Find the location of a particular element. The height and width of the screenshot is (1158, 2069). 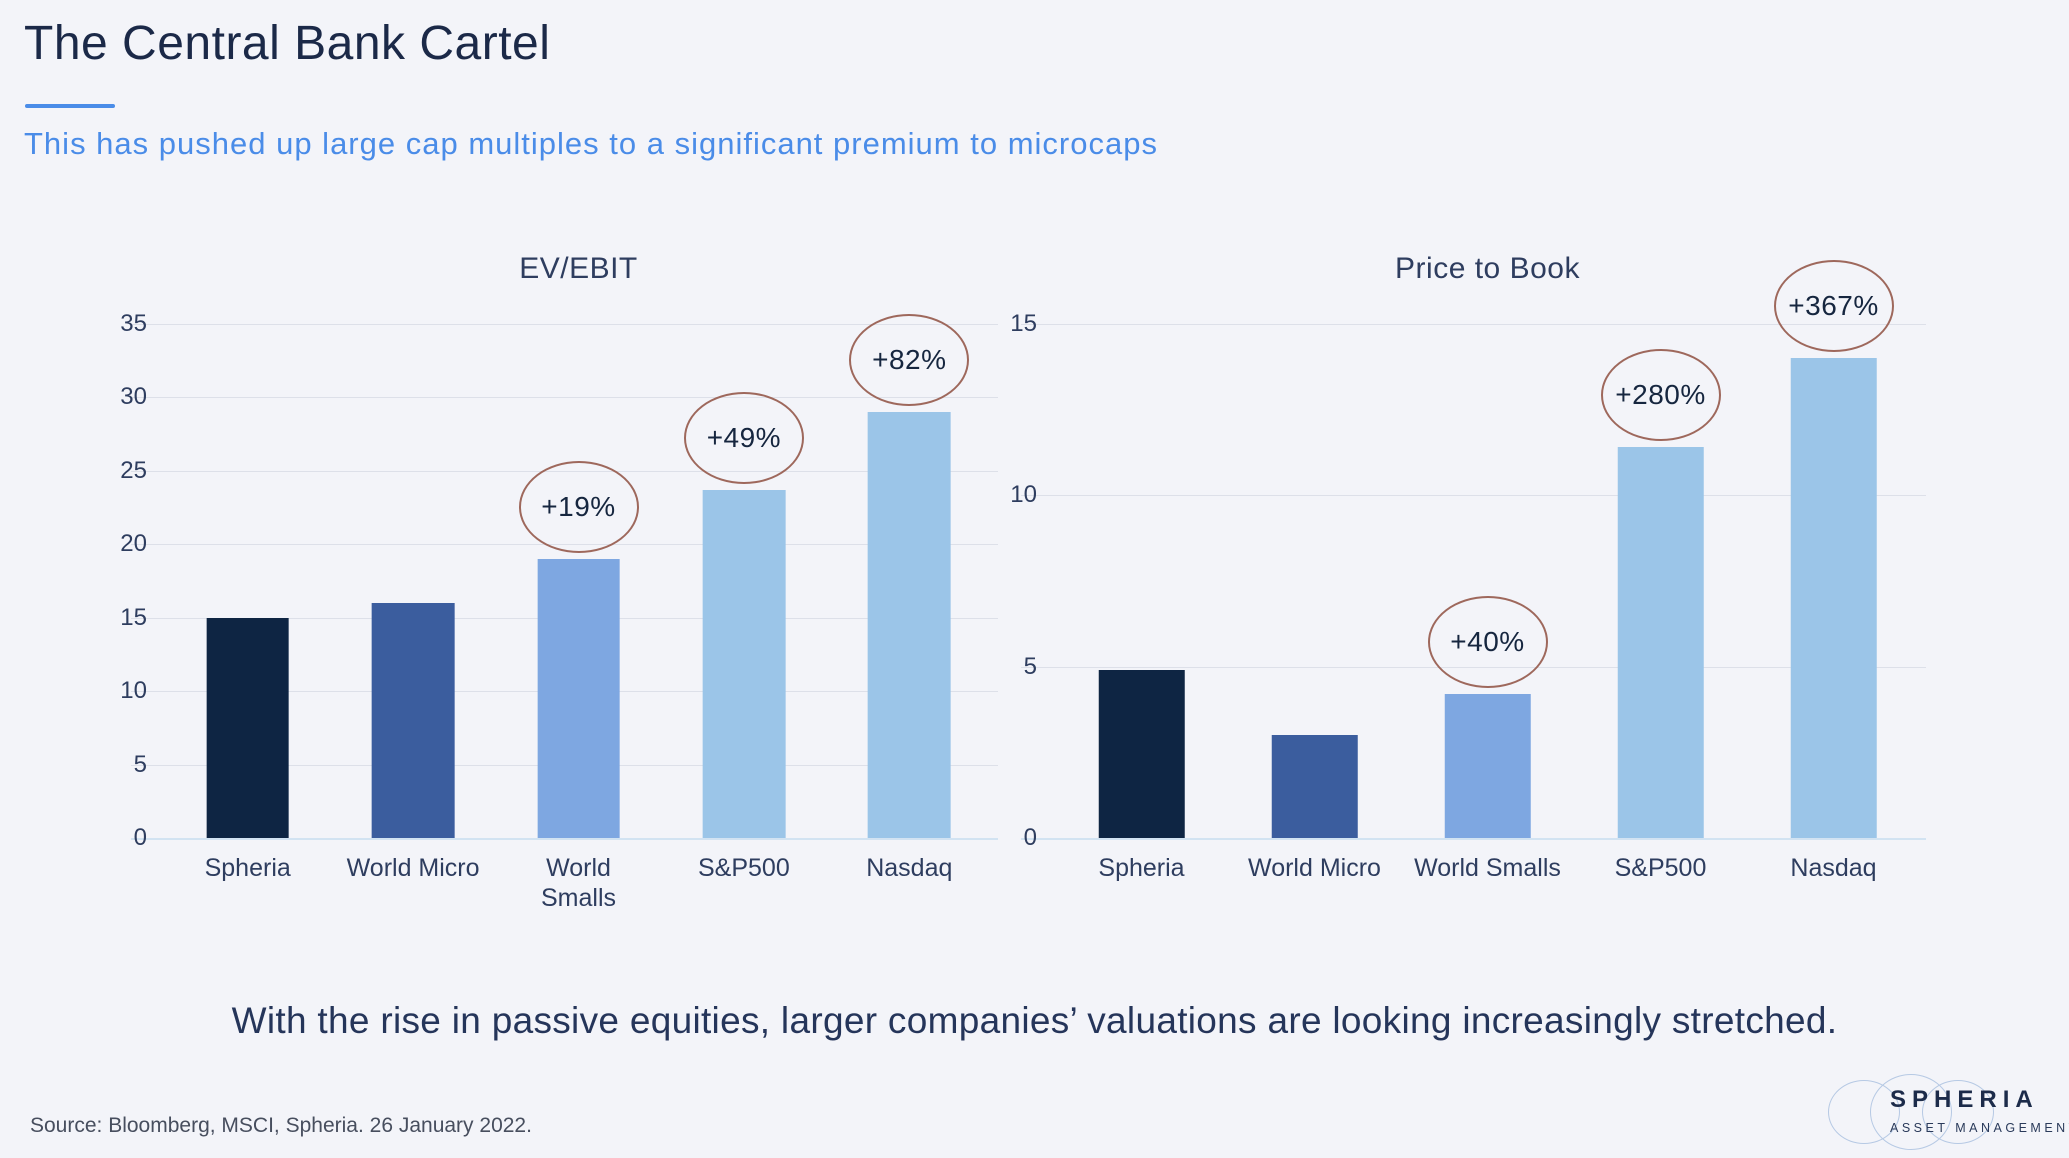

chart-title-price-to-book: Price to Book is located at coordinates (1487, 268).